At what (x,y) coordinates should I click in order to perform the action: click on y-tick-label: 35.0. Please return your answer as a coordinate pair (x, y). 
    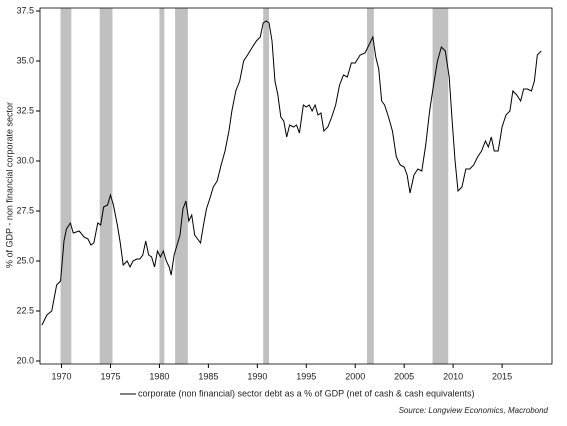
    Looking at the image, I should click on (25, 60).